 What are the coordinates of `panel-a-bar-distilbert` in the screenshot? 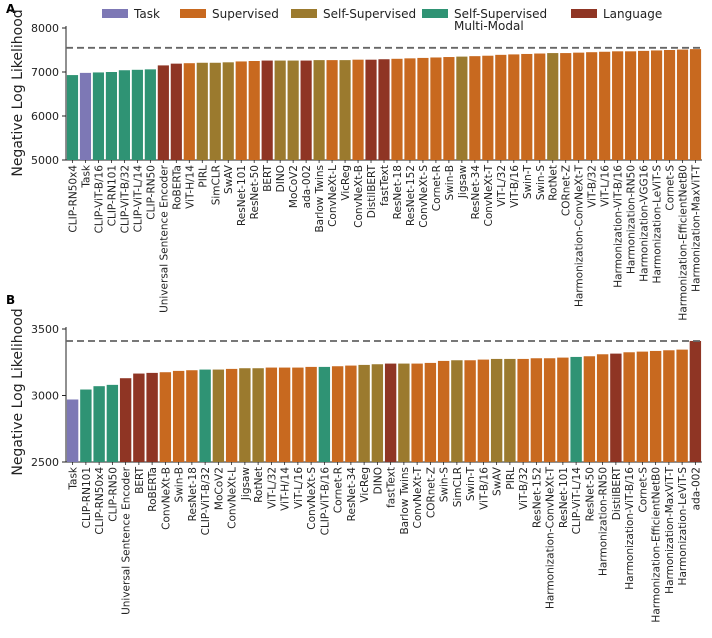 It's located at (371, 109).